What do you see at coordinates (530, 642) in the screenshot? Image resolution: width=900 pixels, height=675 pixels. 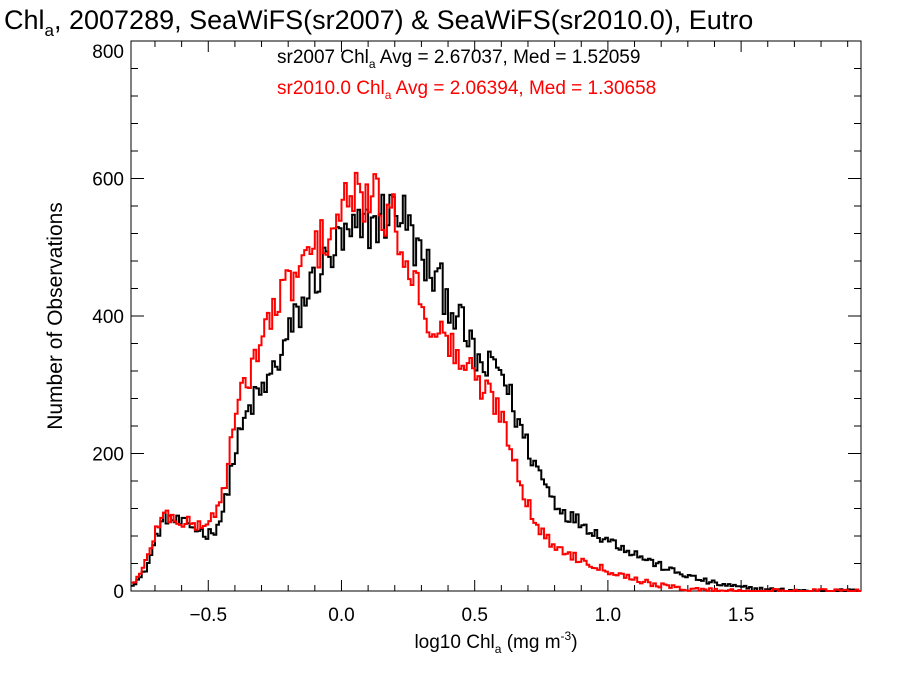 I see `xlabel-mid: (mg m` at bounding box center [530, 642].